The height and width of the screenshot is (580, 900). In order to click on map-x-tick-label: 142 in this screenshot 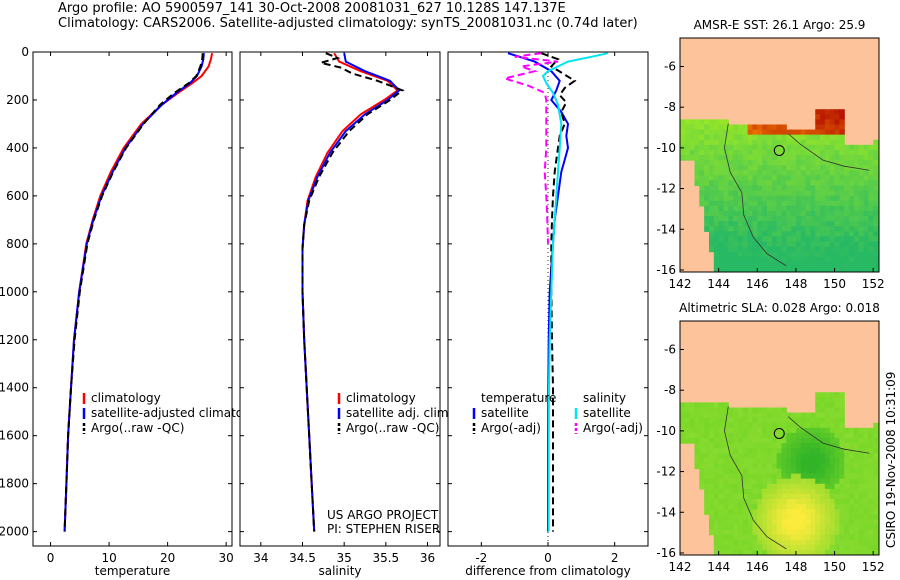, I will do `click(680, 284)`.